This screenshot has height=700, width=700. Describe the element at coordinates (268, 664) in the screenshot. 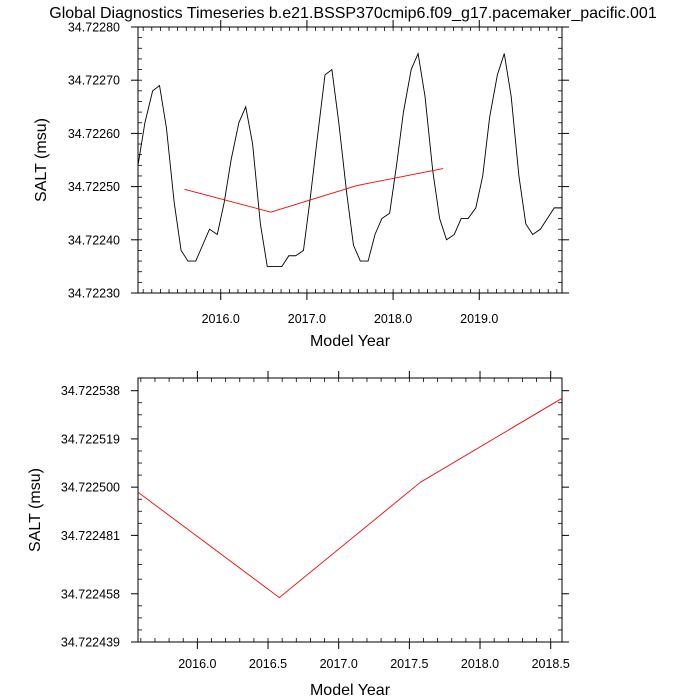

I see `x-tick-label: 2016.5` at that location.